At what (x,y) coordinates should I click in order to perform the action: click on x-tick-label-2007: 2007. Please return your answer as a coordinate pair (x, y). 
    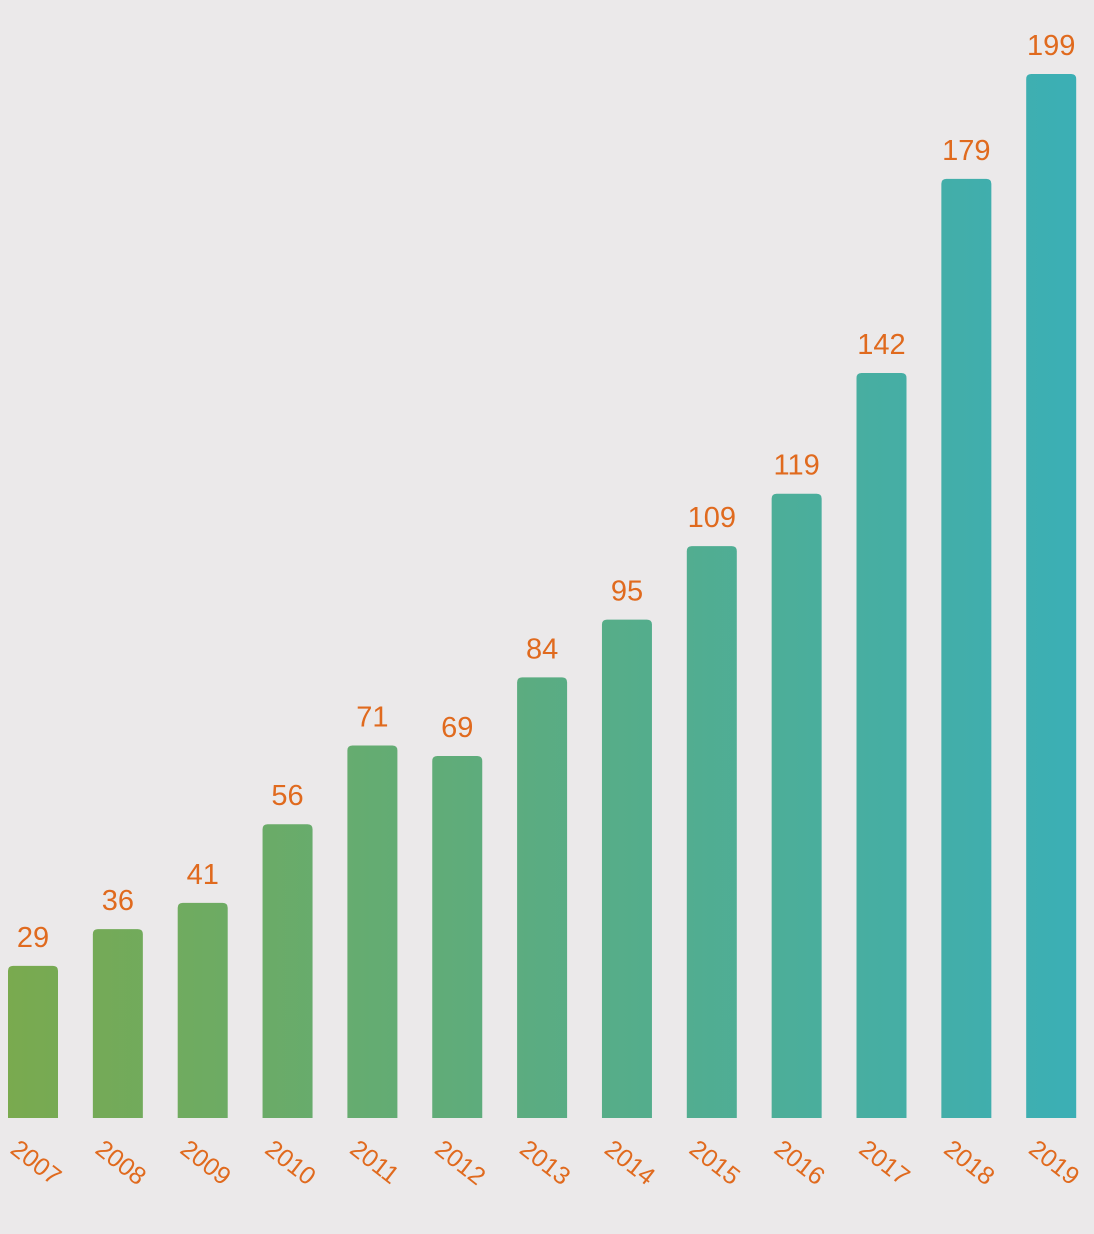
    Looking at the image, I should click on (35, 1163).